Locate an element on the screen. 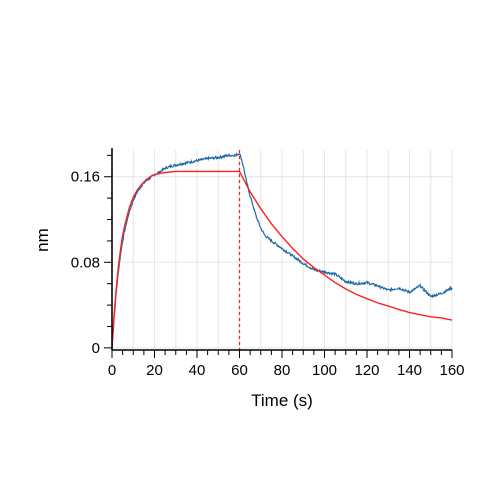  x-tick-label: 80 is located at coordinates (282, 370).